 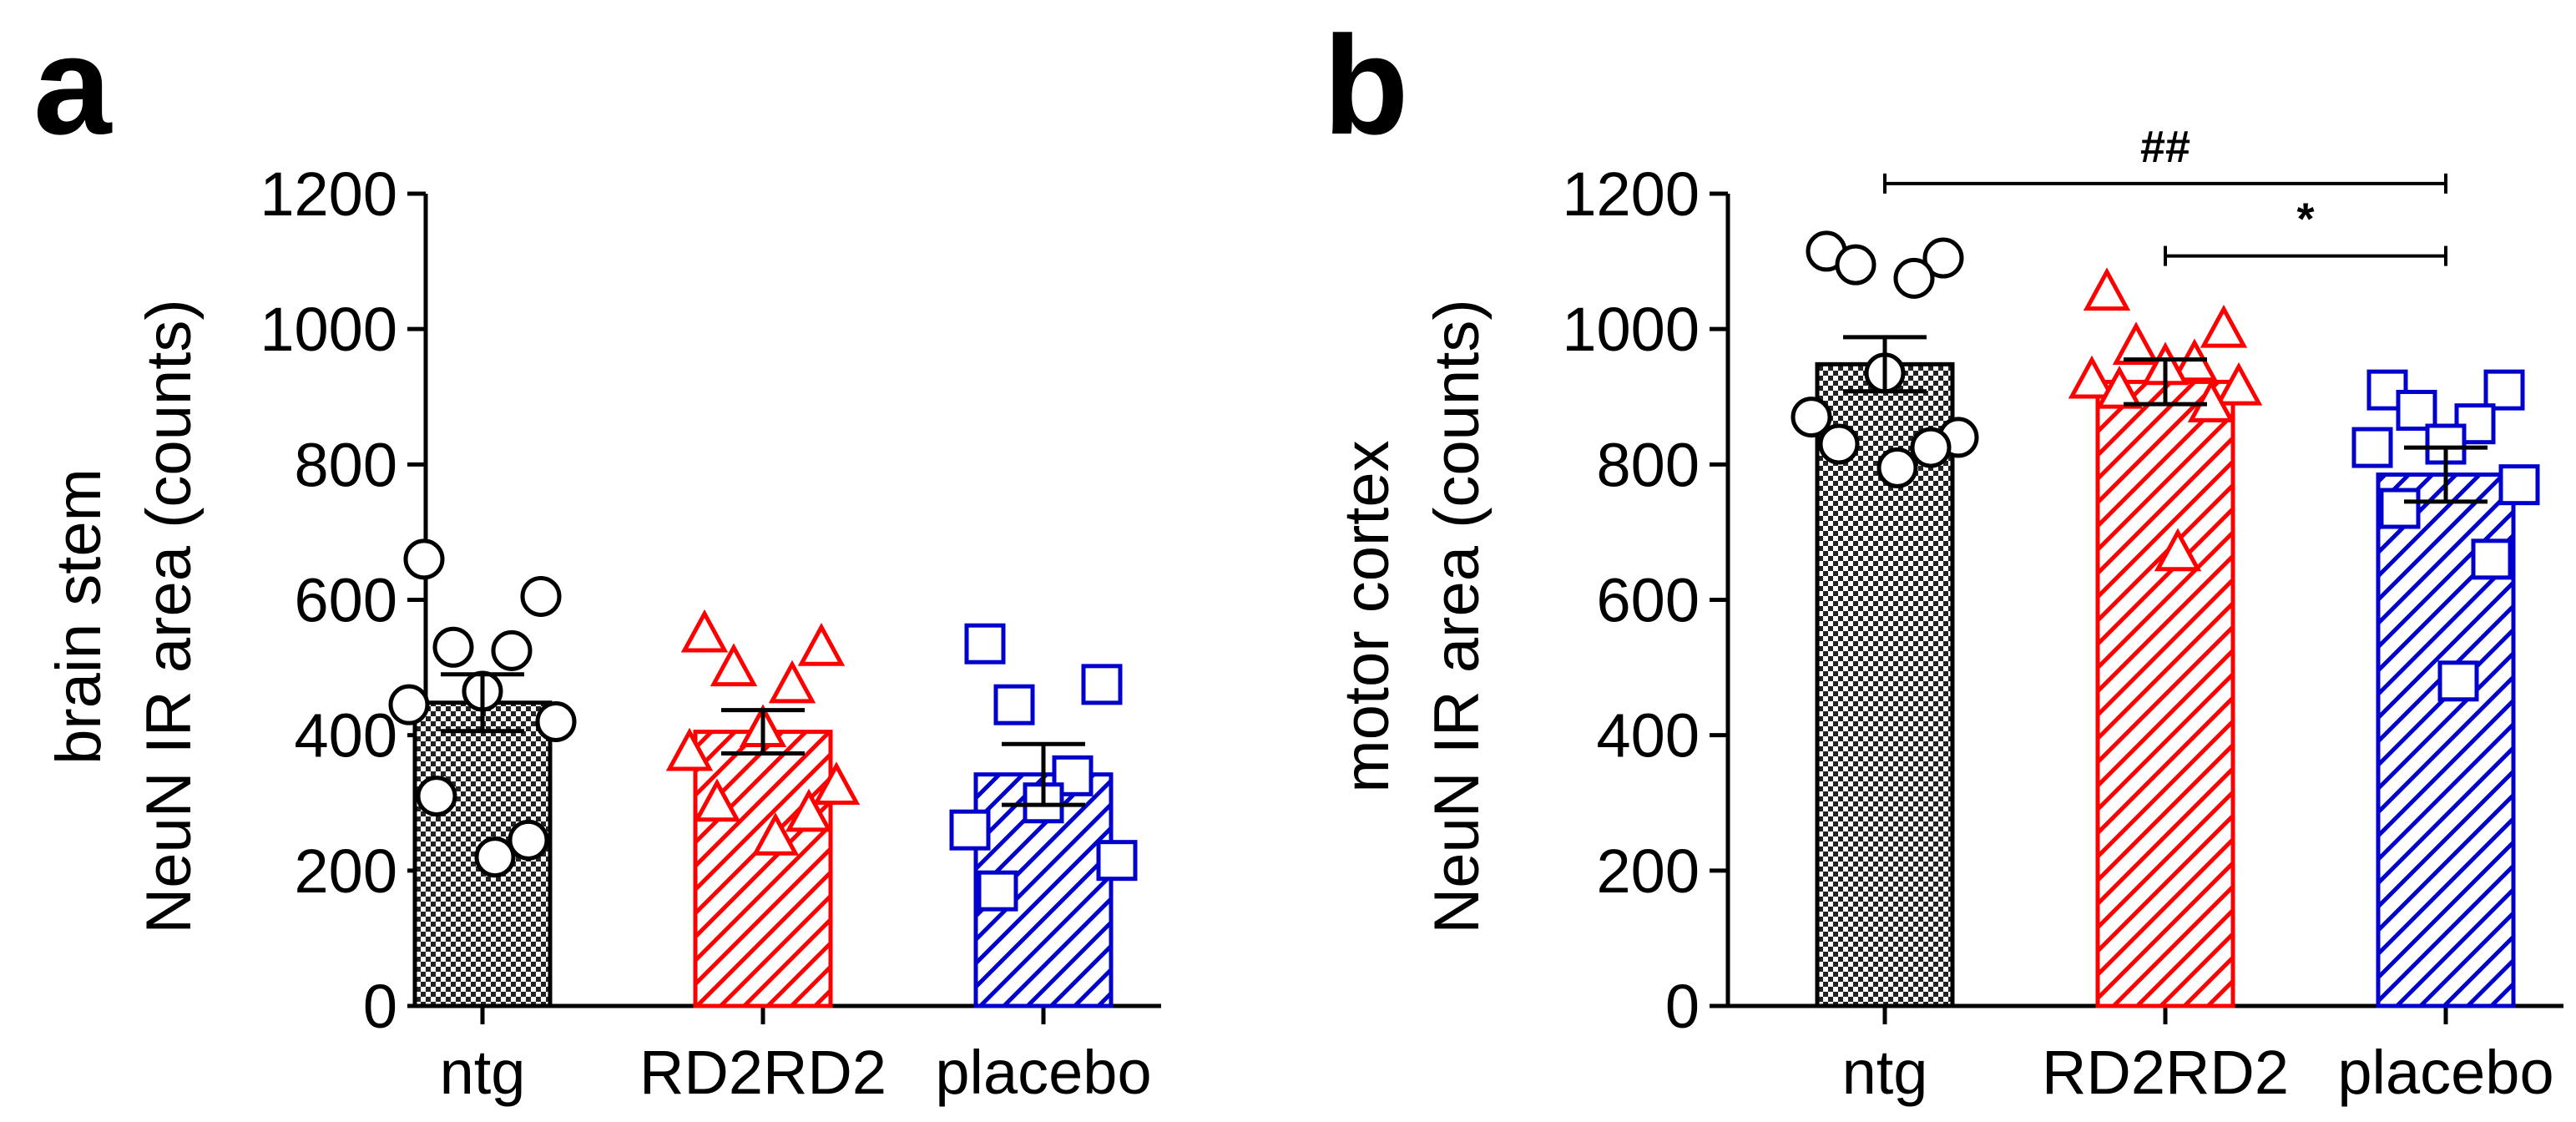 What do you see at coordinates (1366, 616) in the screenshot?
I see `y-axis-label-line1: motor cortex` at bounding box center [1366, 616].